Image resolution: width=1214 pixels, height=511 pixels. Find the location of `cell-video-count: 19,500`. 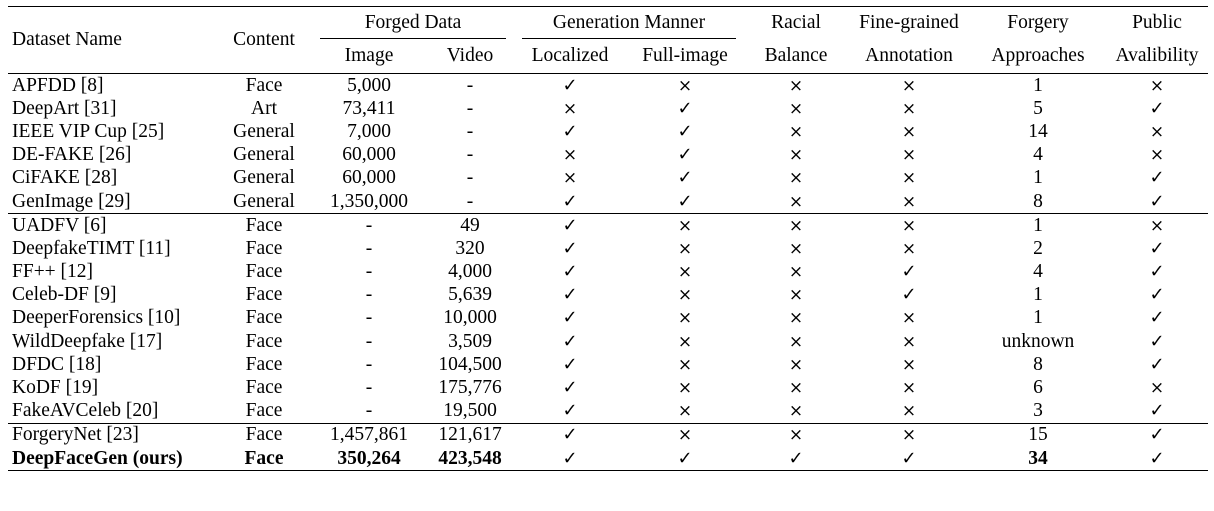

cell-video-count: 19,500 is located at coordinates (470, 411).